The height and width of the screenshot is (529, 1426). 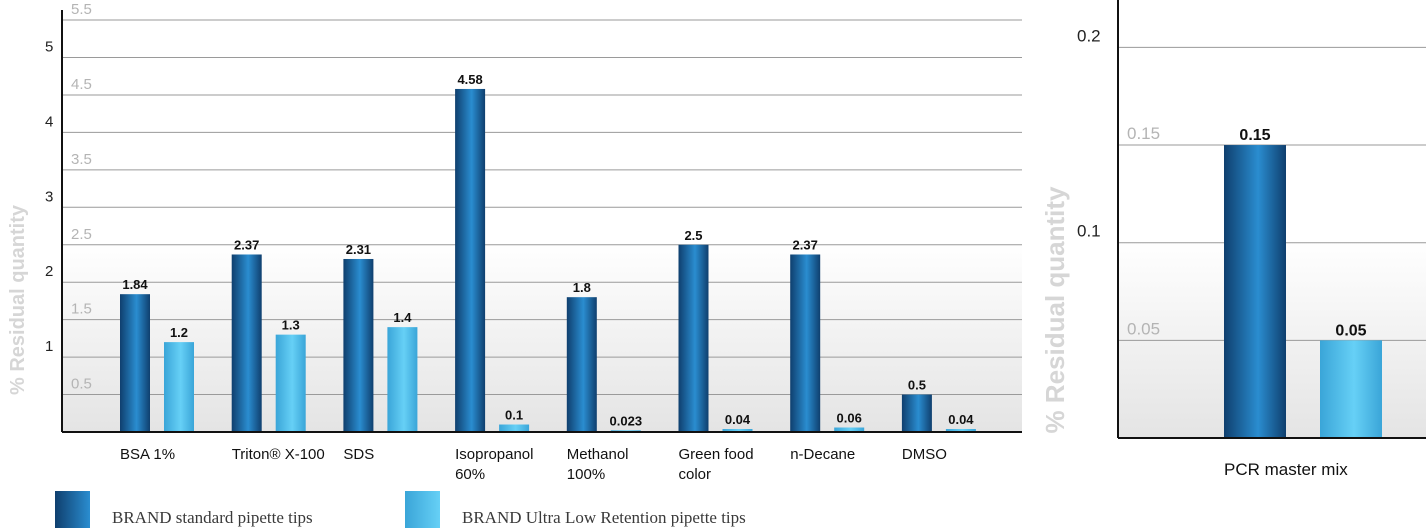 What do you see at coordinates (598, 464) in the screenshot?
I see `category-label: Methanol 100%` at bounding box center [598, 464].